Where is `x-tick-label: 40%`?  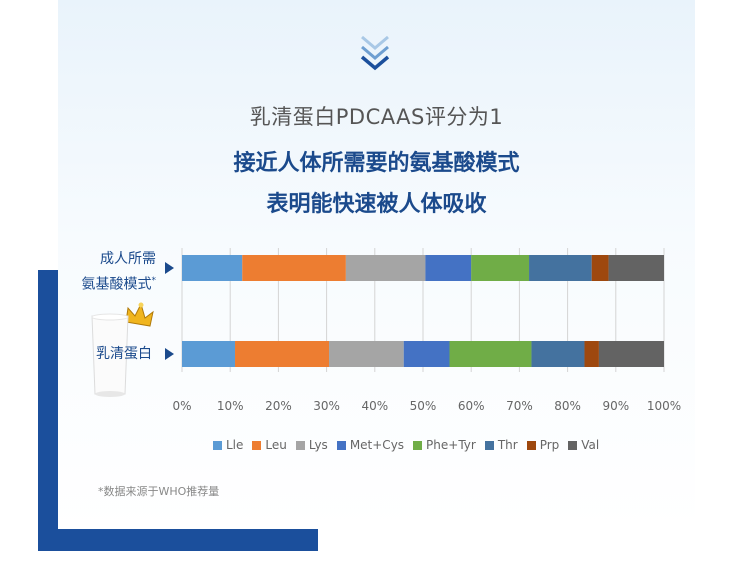 x-tick-label: 40% is located at coordinates (374, 406).